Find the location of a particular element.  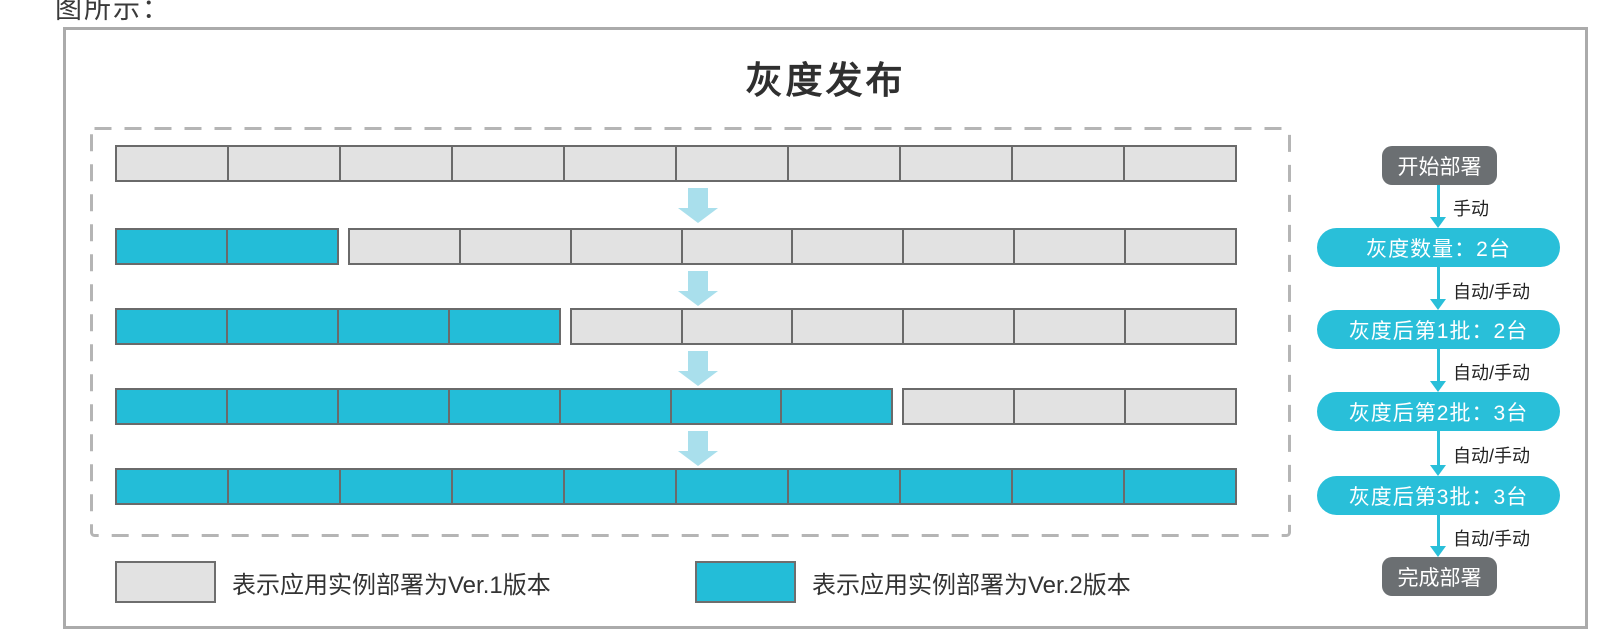

legend-item-ver2: 表示应用实例部署为Ver.2版本 is located at coordinates (913, 582).